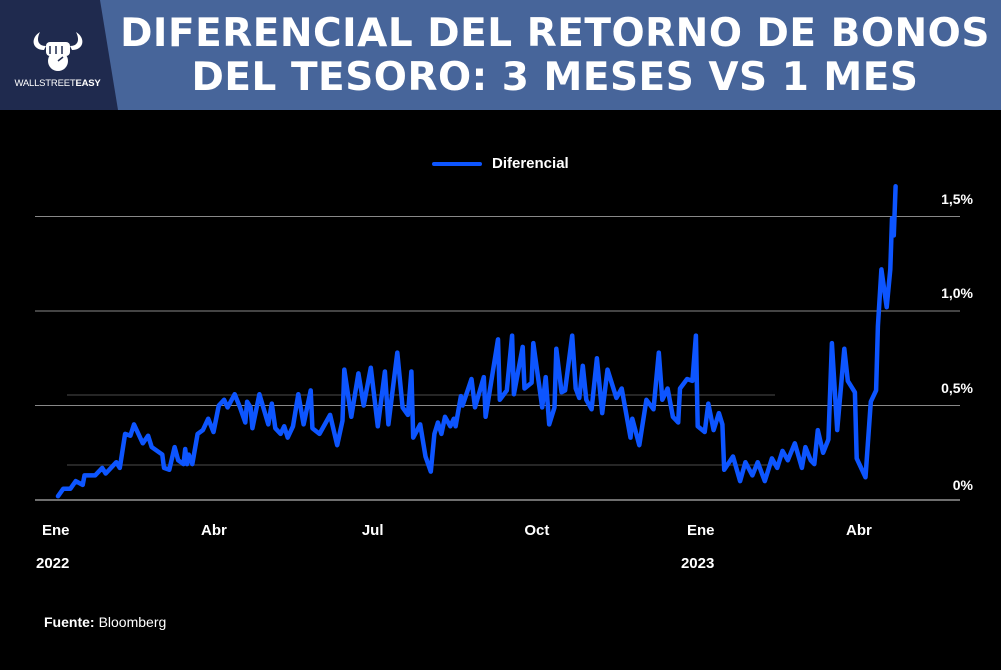 Image resolution: width=1001 pixels, height=670 pixels. I want to click on logo-text: WALLSTREETEASY, so click(57, 83).